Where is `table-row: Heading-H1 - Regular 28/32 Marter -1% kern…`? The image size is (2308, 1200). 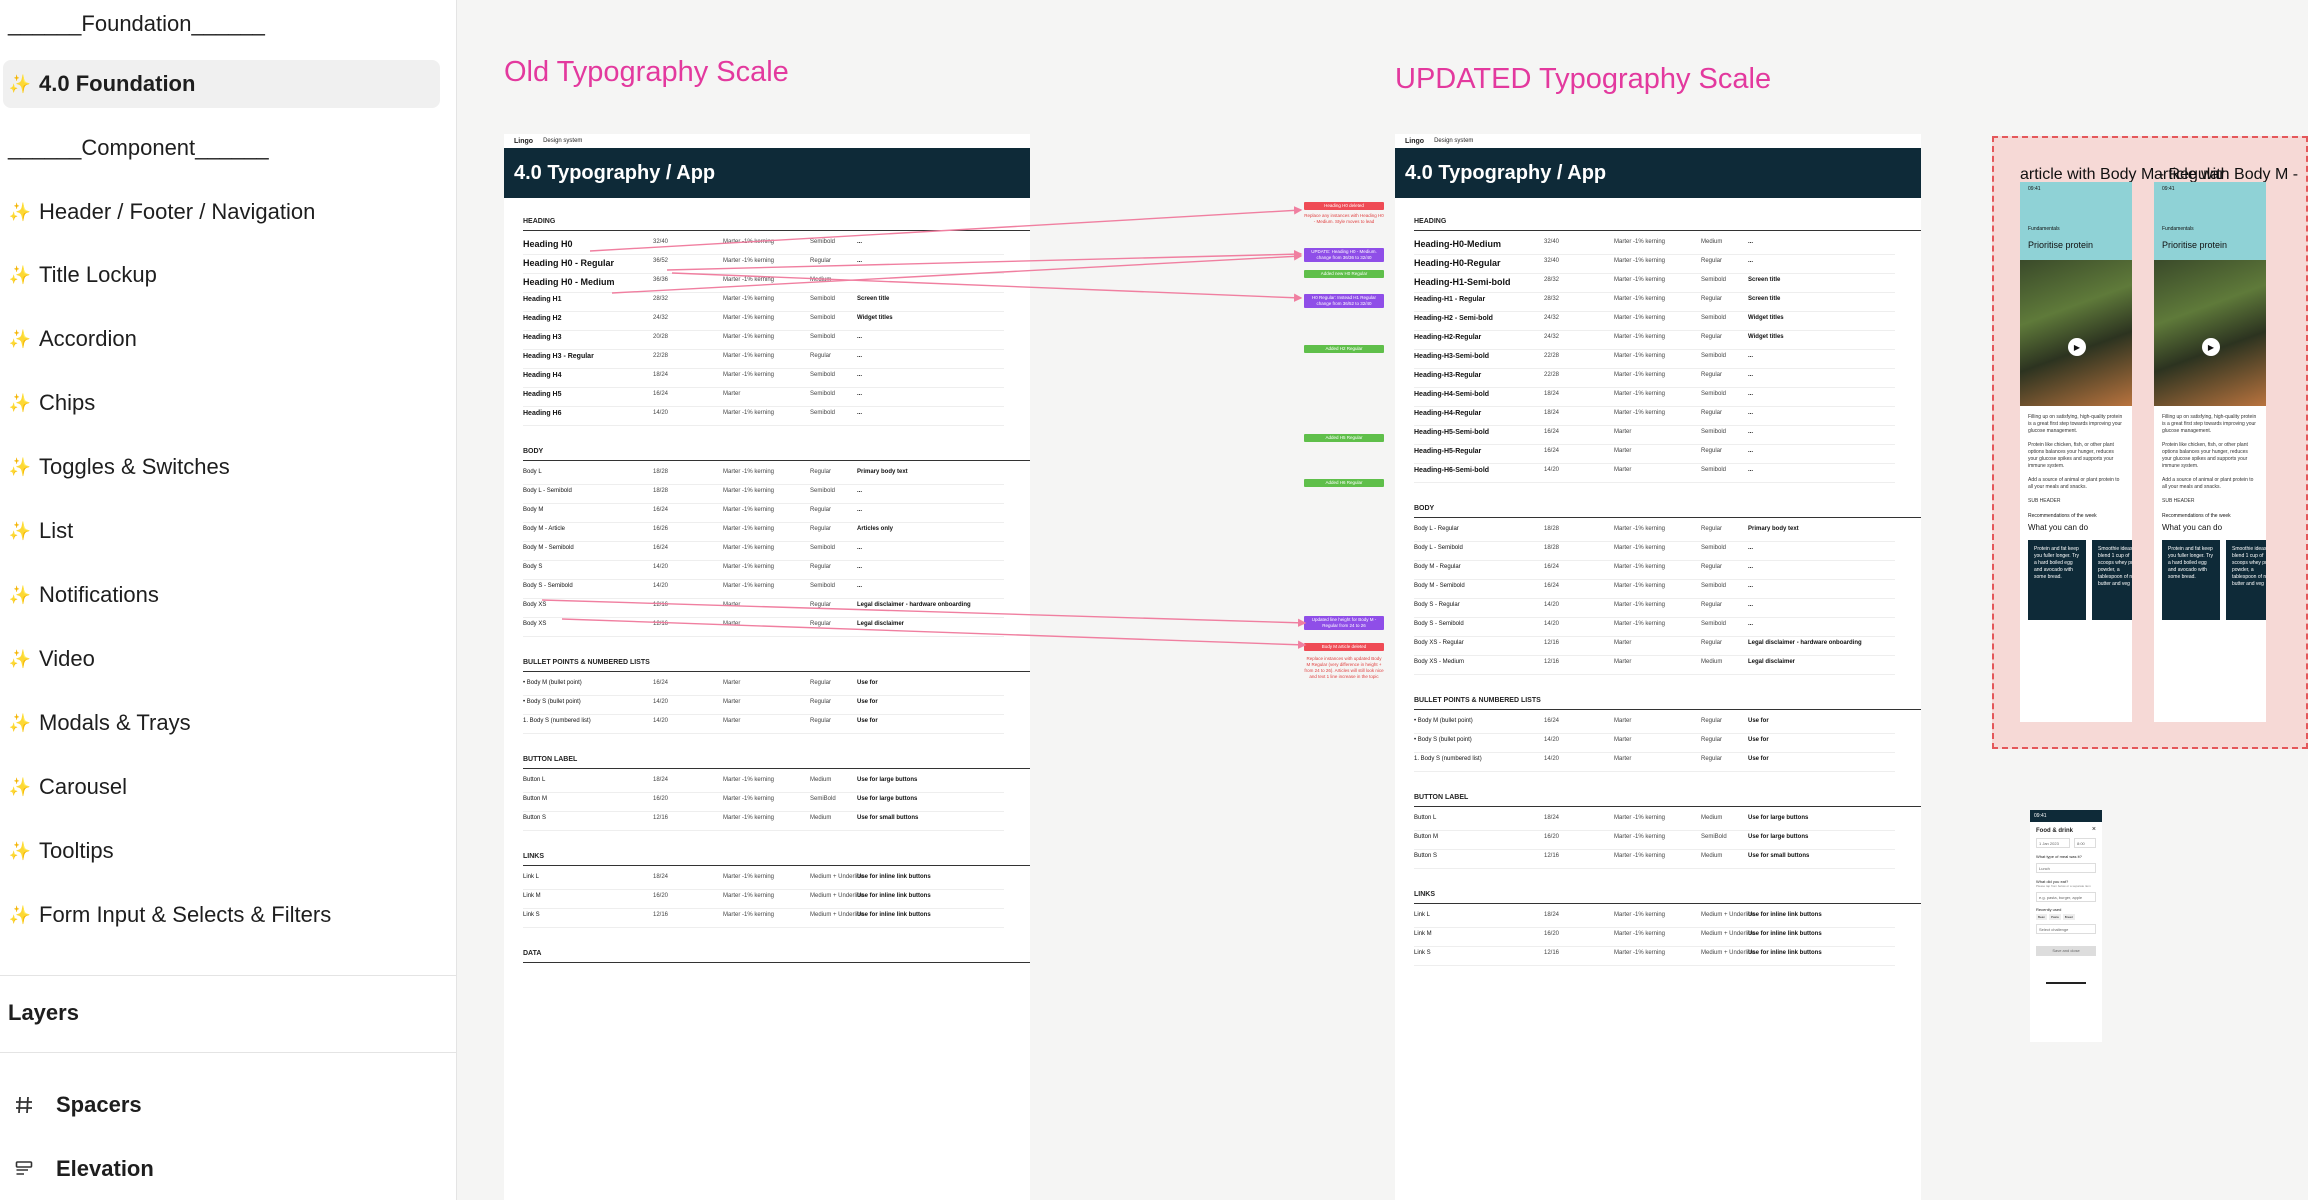
table-row: Heading-H1 - Regular 28/32 Marter -1% kern… is located at coordinates (1654, 302).